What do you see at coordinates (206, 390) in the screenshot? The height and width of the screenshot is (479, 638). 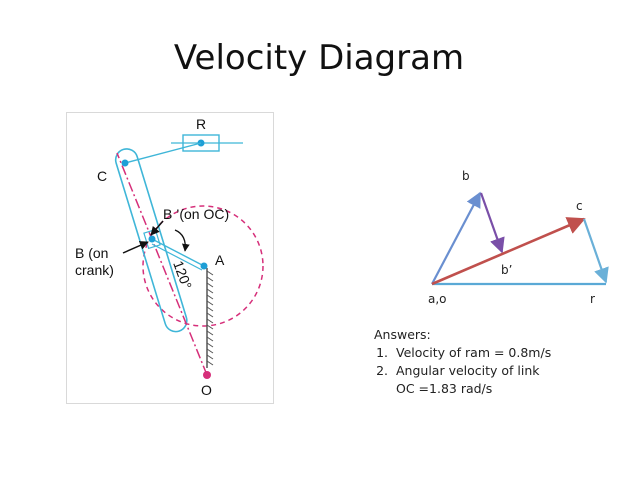 I see `label-O: O` at bounding box center [206, 390].